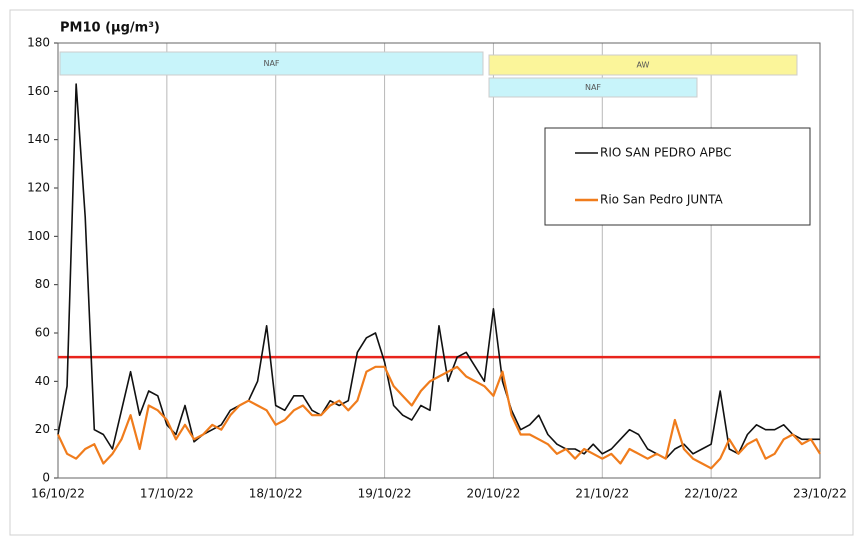 Image resolution: width=854 pixels, height=536 pixels. What do you see at coordinates (820, 494) in the screenshot?
I see `x-tick-label: 23/10/22` at bounding box center [820, 494].